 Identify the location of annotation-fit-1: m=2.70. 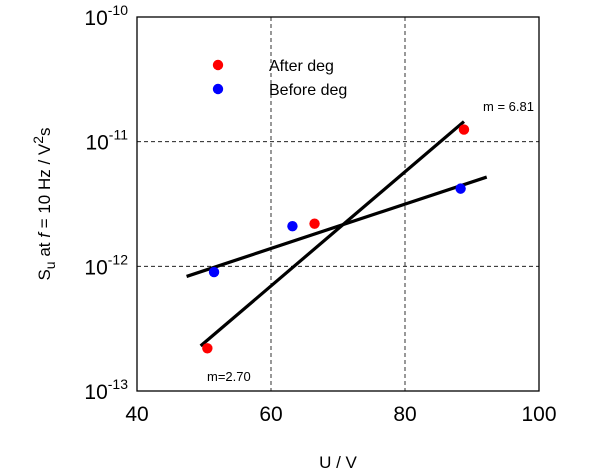
(229, 376).